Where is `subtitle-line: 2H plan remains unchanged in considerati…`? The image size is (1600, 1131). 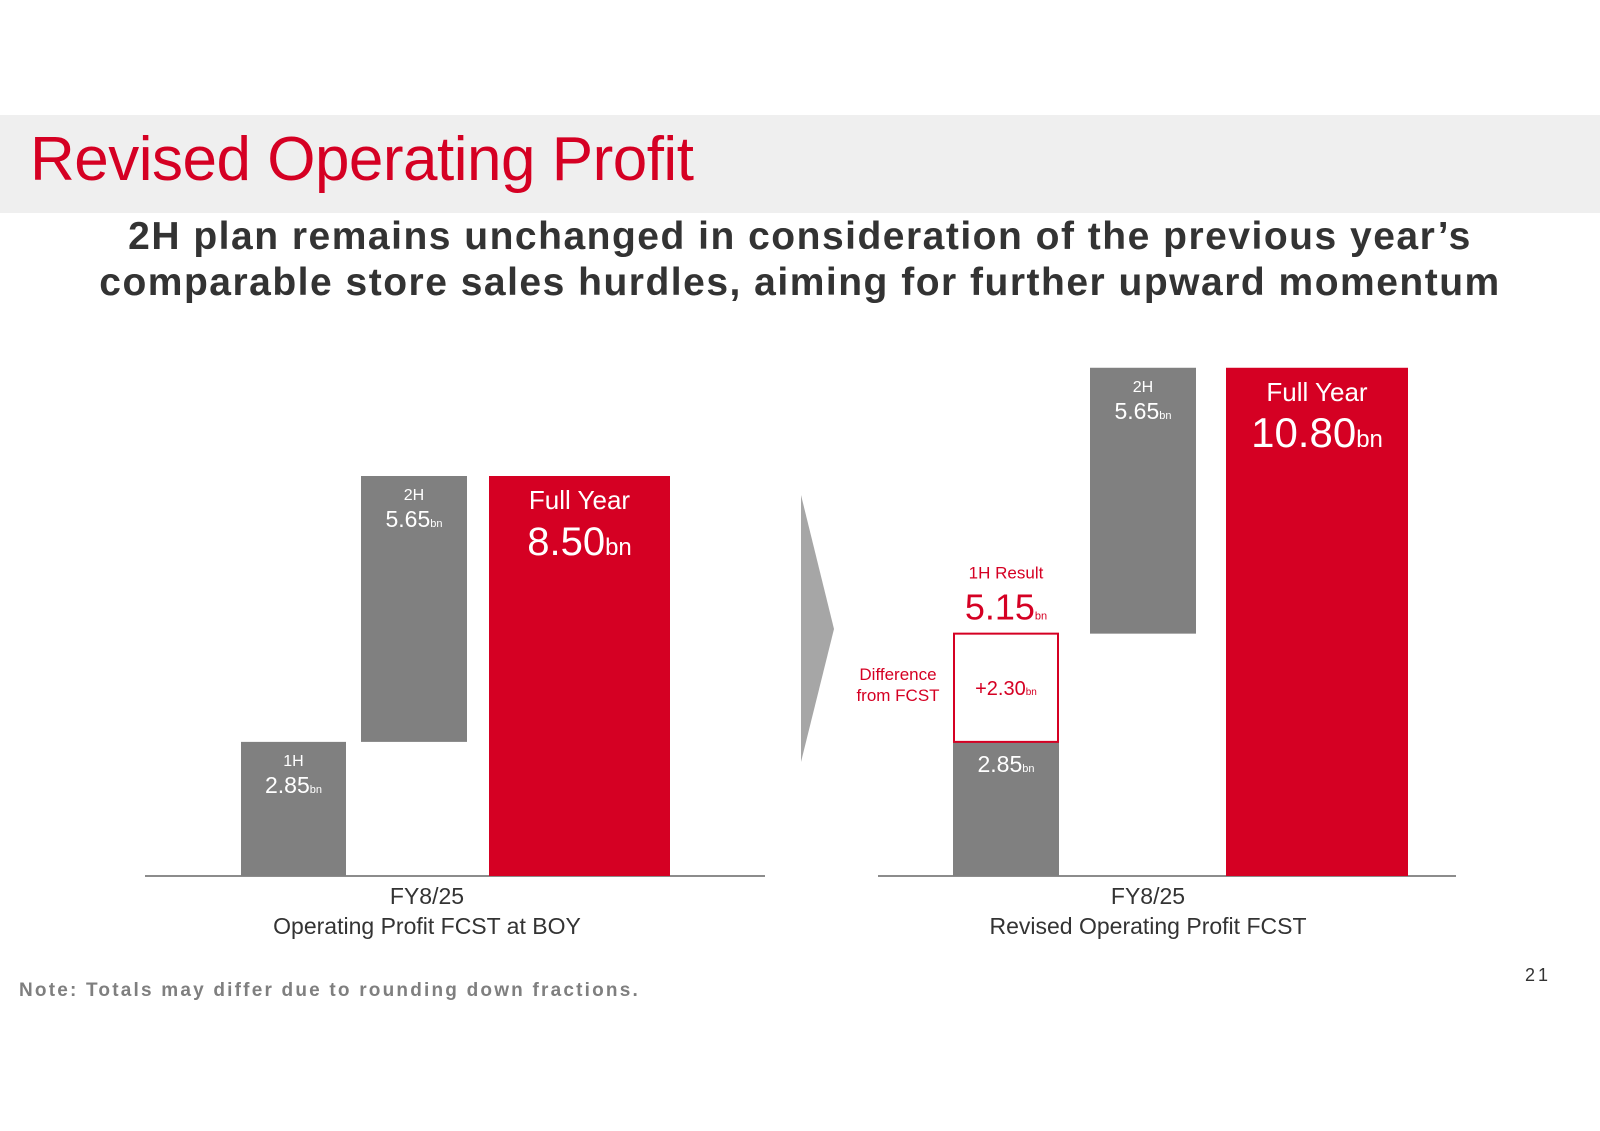
subtitle-line: 2H plan remains unchanged in considerati… is located at coordinates (800, 236).